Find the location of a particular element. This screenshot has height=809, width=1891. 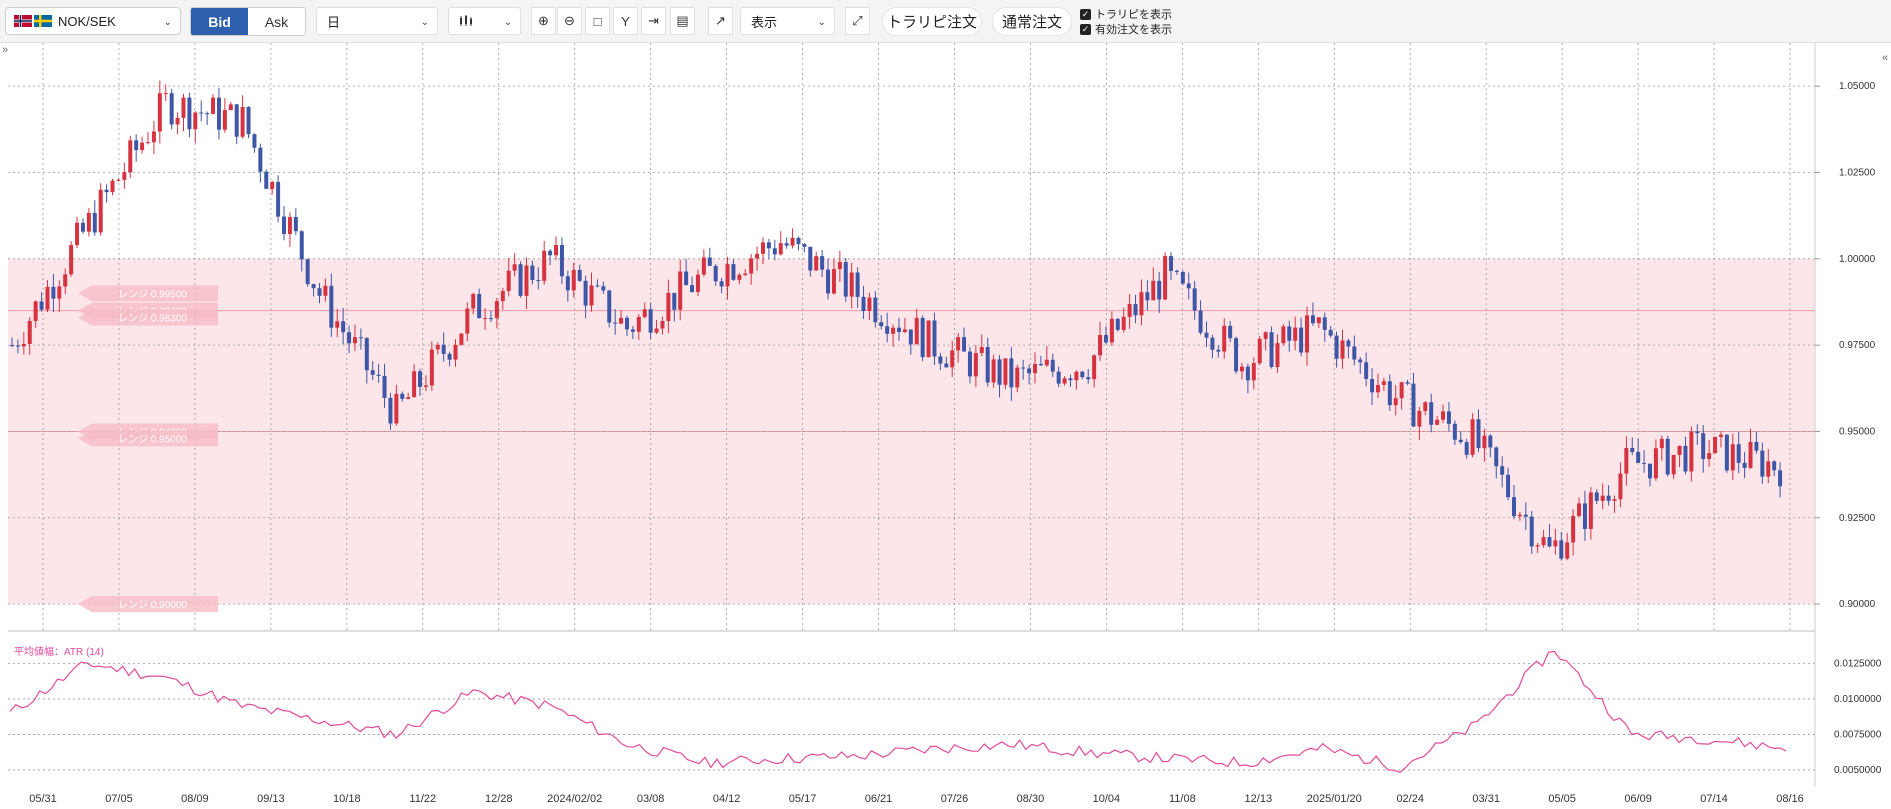

zoom-out-icon: ⊖ is located at coordinates (569, 21).